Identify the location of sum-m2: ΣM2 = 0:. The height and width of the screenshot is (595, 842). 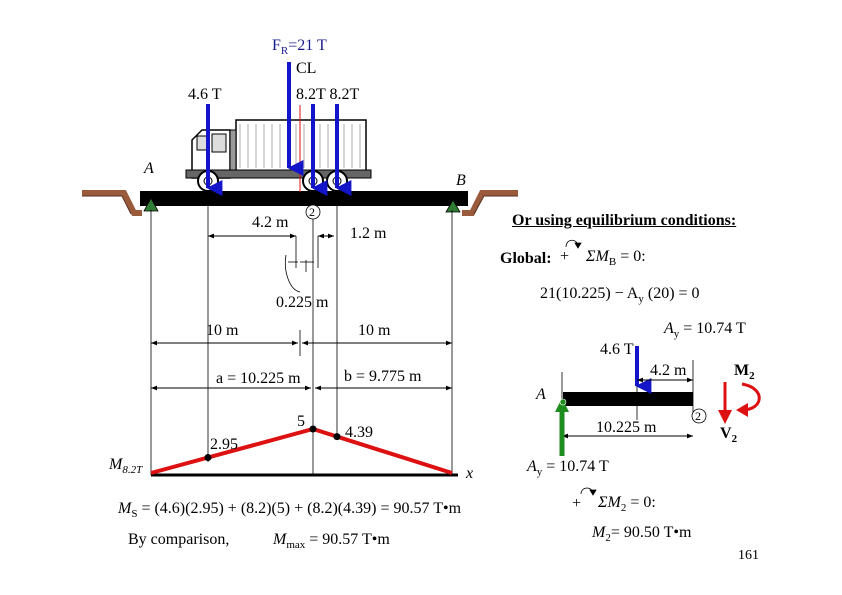
(627, 504).